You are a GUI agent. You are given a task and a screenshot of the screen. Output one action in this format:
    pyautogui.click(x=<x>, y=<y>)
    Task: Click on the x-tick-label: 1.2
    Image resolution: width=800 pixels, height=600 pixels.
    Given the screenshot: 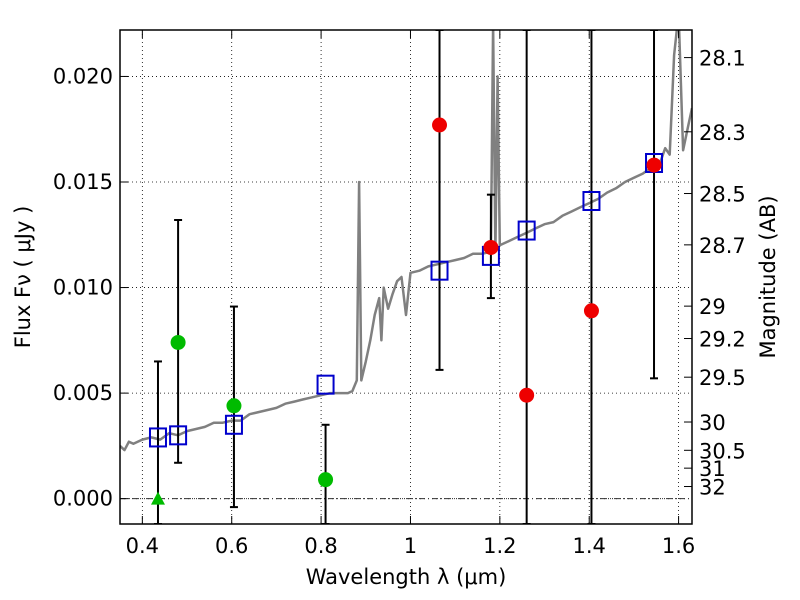 What is the action you would take?
    pyautogui.click(x=499, y=546)
    